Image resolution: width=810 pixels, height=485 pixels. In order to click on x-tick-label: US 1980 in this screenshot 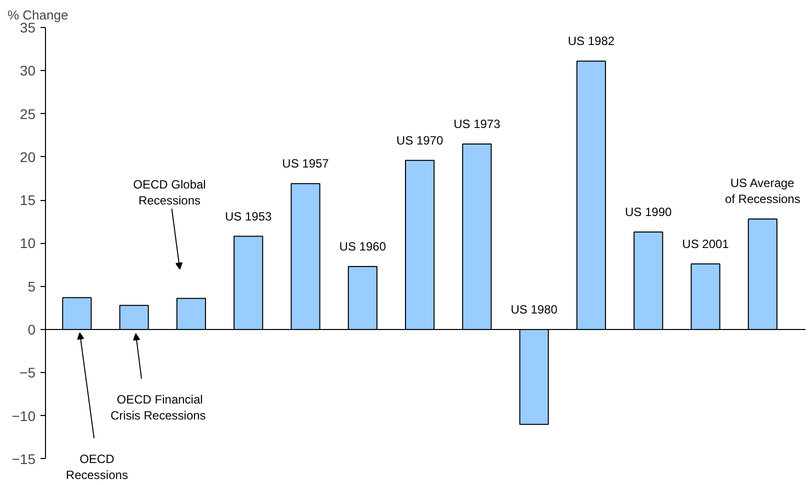, I will do `click(534, 309)`.